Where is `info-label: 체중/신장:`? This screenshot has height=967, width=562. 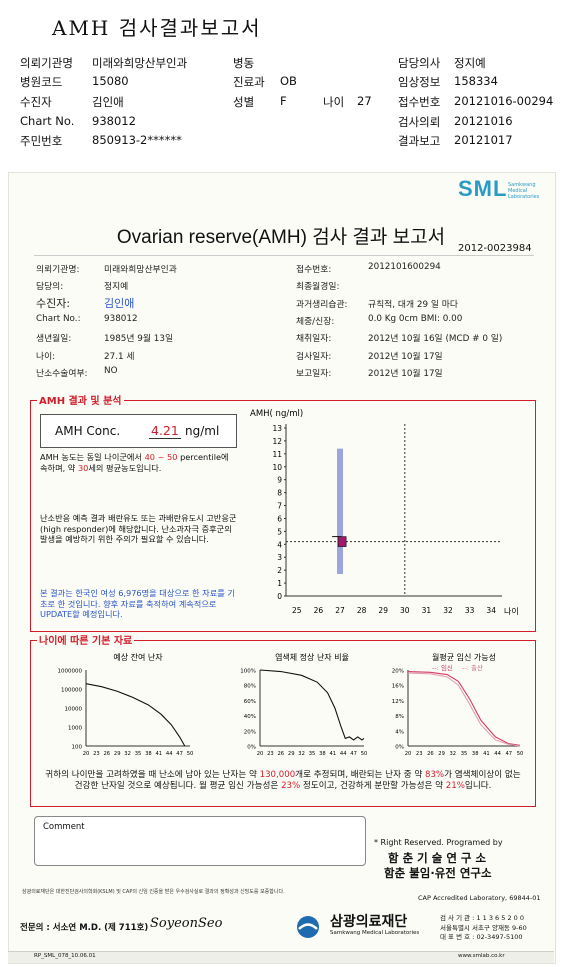
info-label: 체중/신장: is located at coordinates (315, 321).